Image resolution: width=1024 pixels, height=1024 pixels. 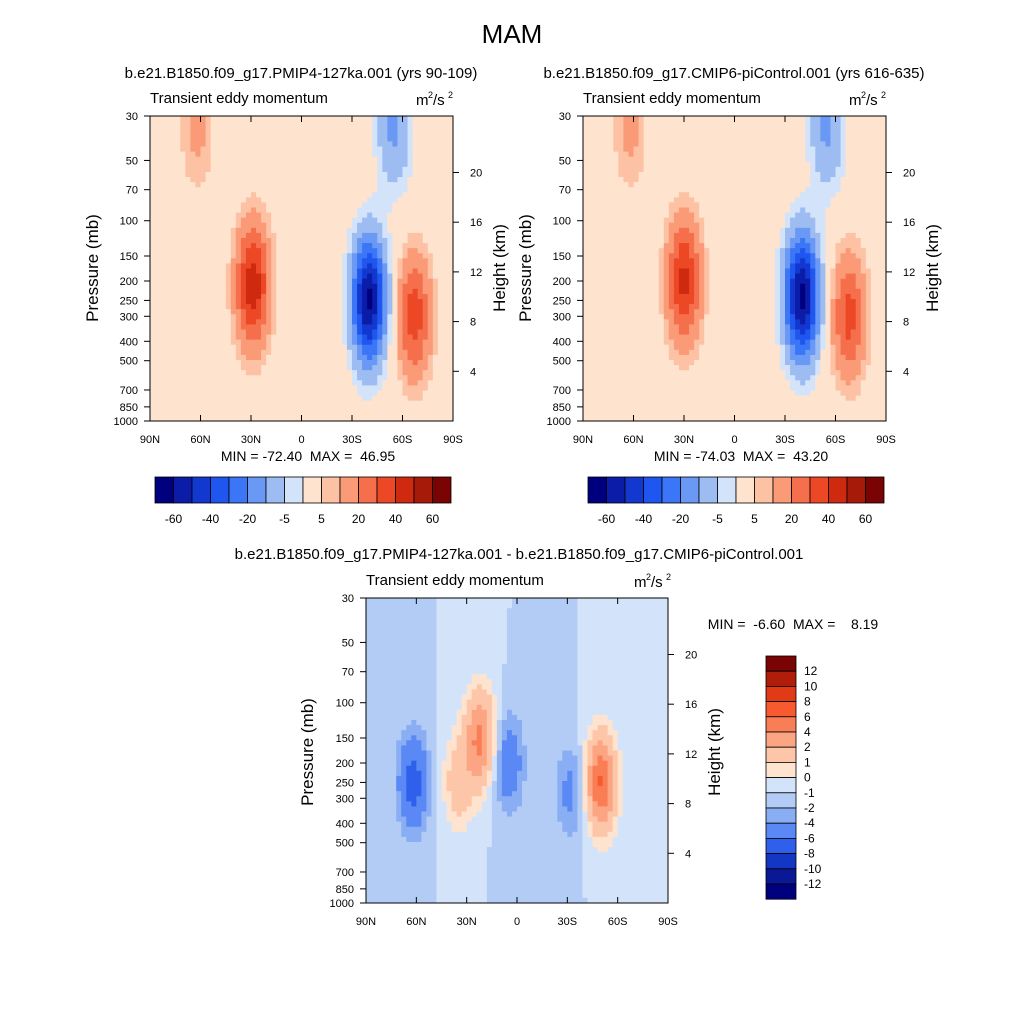 I want to click on pressure-tick-label: 1000, so click(x=126, y=422).